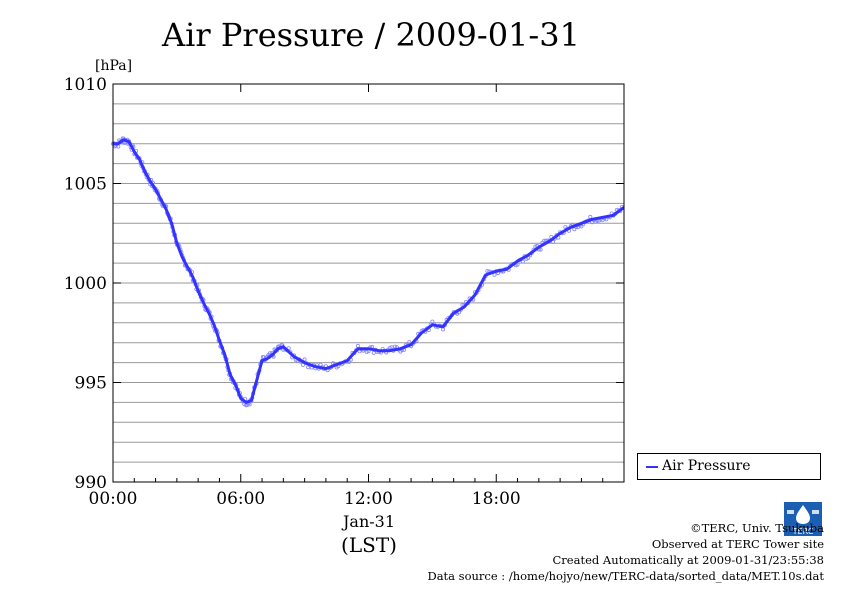 This screenshot has height=595, width=842. Describe the element at coordinates (85, 85) in the screenshot. I see `y-tick-label: 1010` at that location.